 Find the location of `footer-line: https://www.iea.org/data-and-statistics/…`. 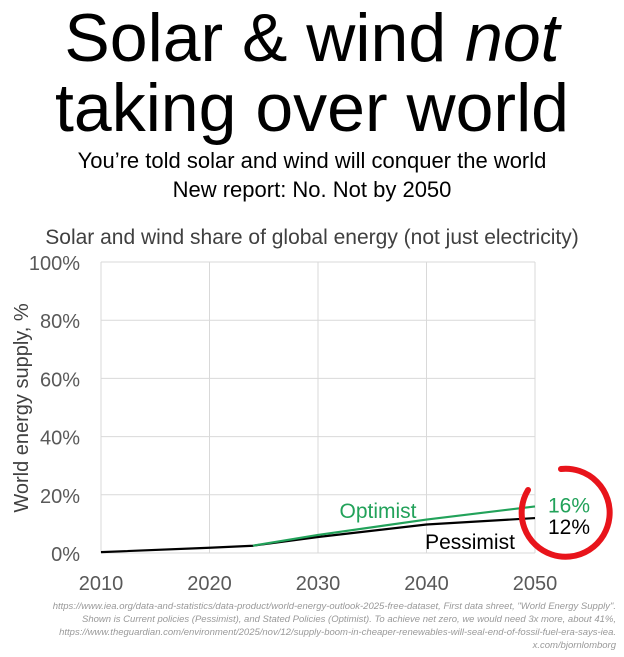

footer-line: https://www.iea.org/data-and-statistics/… is located at coordinates (334, 606).